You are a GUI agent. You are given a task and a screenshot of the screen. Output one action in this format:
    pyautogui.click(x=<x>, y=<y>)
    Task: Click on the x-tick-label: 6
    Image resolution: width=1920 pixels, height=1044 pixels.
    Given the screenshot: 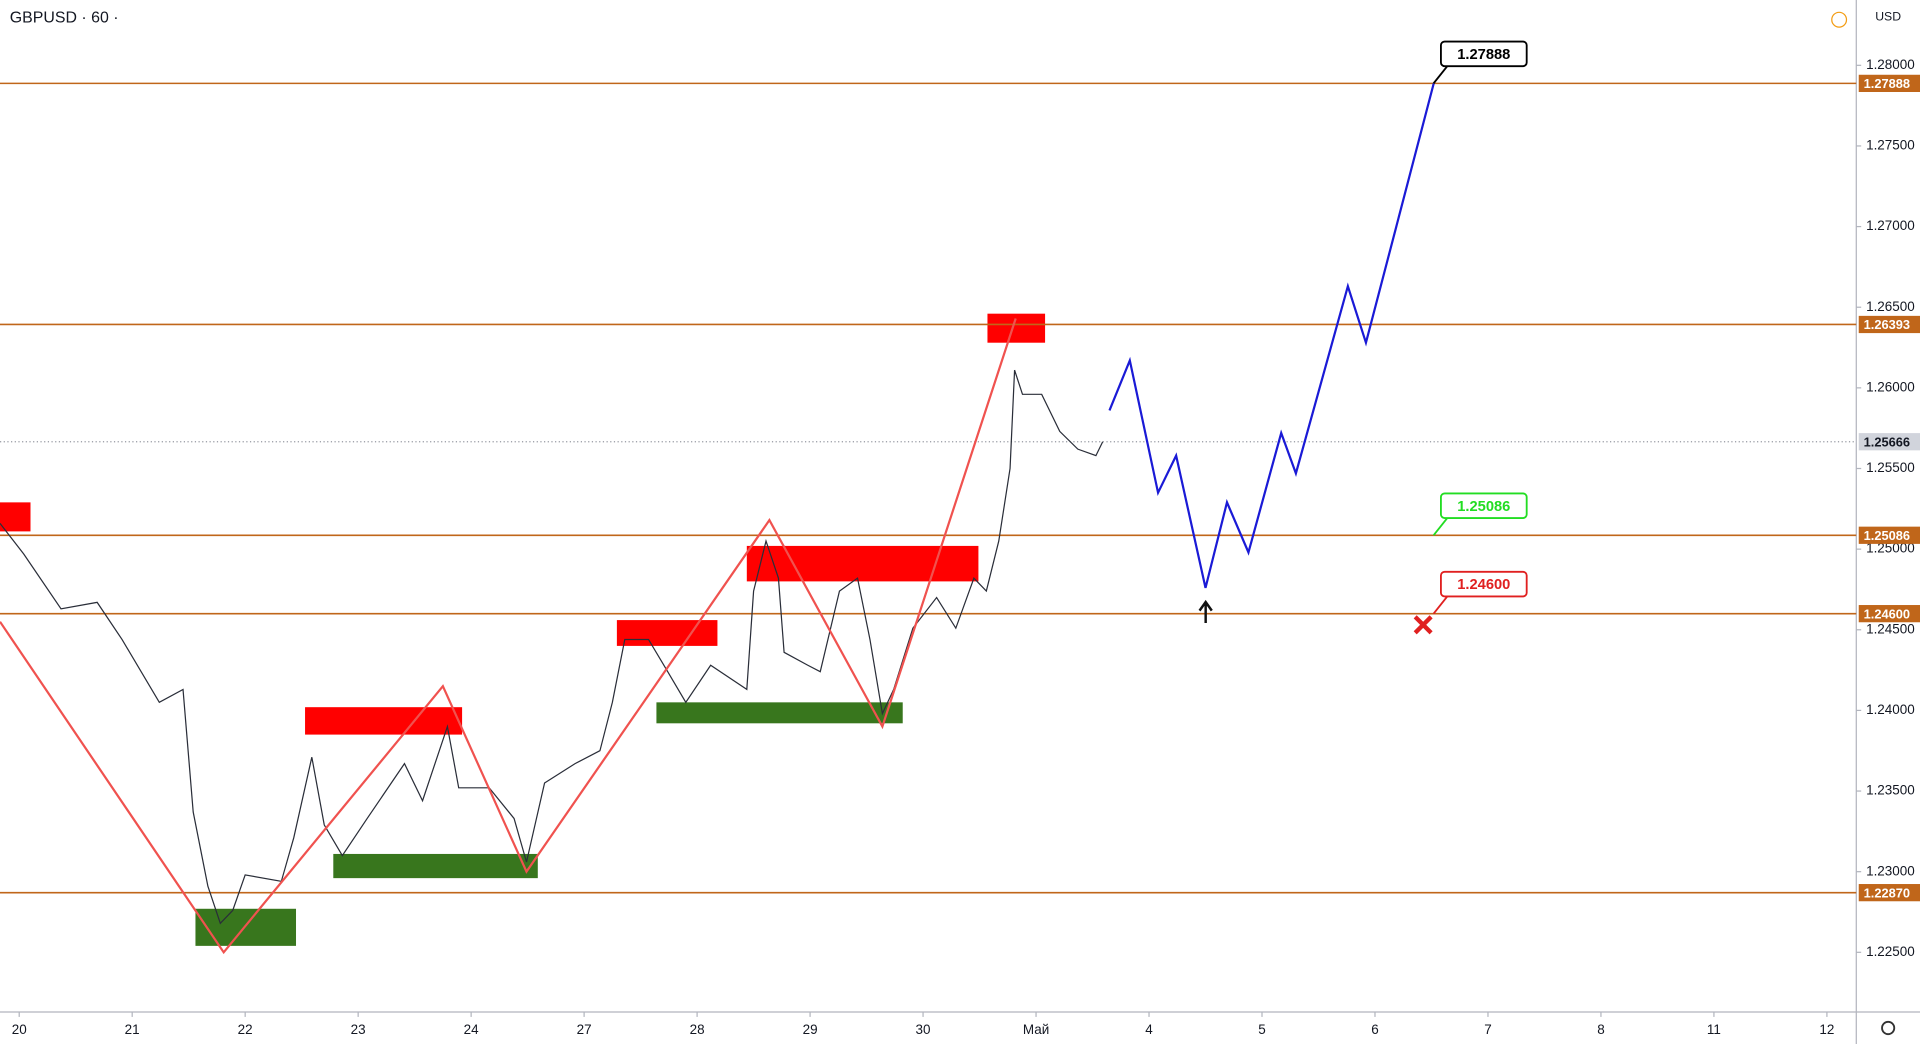 What is the action you would take?
    pyautogui.click(x=1374, y=1029)
    